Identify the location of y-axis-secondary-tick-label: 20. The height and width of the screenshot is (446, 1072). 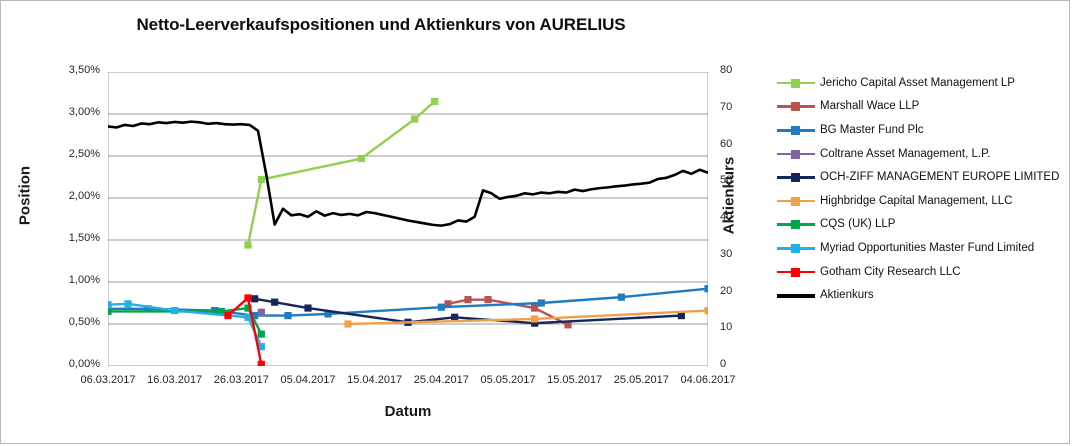
(726, 290).